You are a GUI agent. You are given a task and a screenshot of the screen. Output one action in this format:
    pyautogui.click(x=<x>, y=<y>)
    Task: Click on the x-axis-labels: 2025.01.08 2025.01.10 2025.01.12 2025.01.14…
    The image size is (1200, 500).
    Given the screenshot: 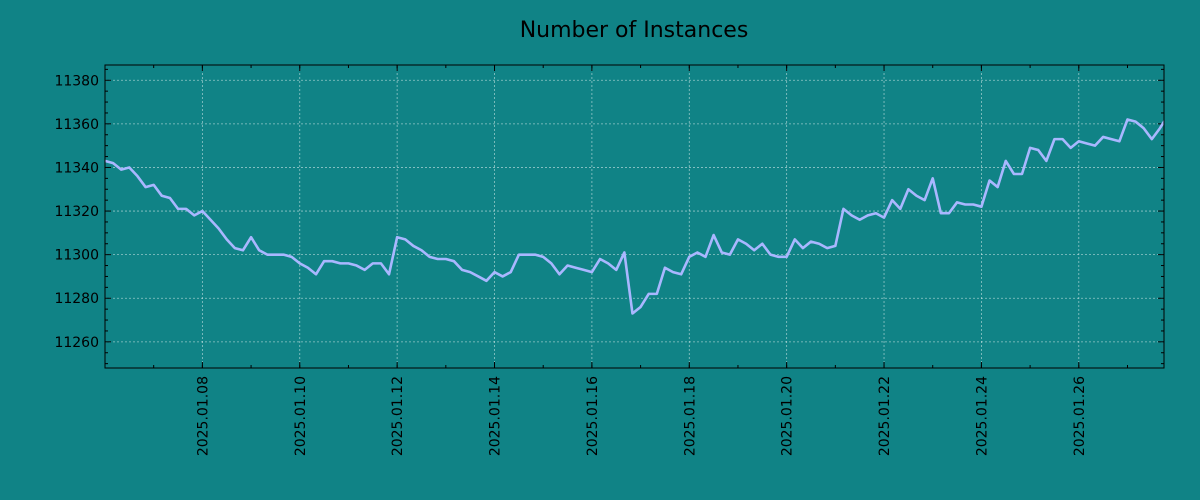 What is the action you would take?
    pyautogui.click(x=641, y=416)
    